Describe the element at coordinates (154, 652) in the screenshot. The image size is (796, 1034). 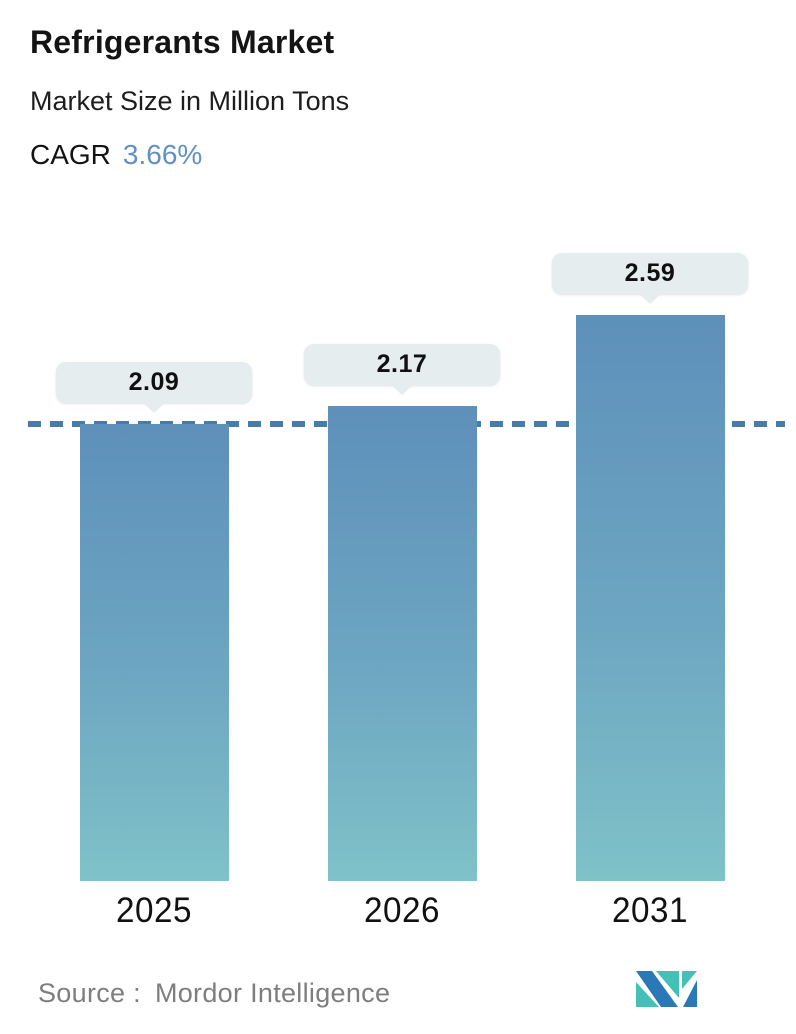
I see `bar-2025` at that location.